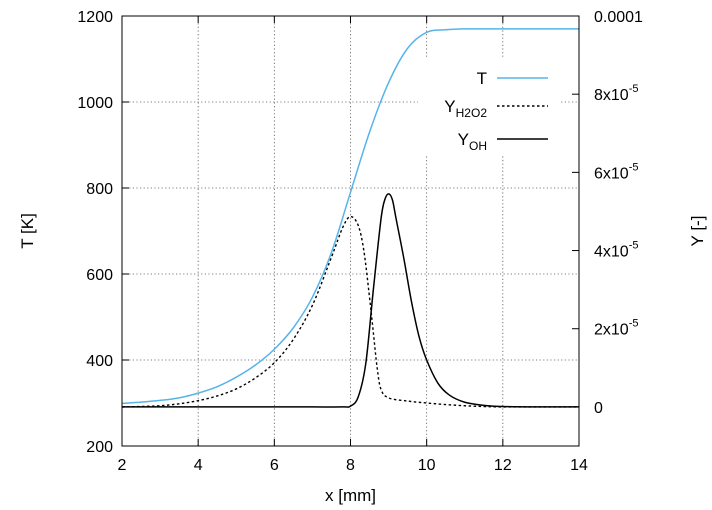 This screenshot has width=712, height=510. I want to click on legend-label-3: YOH, so click(472, 141).